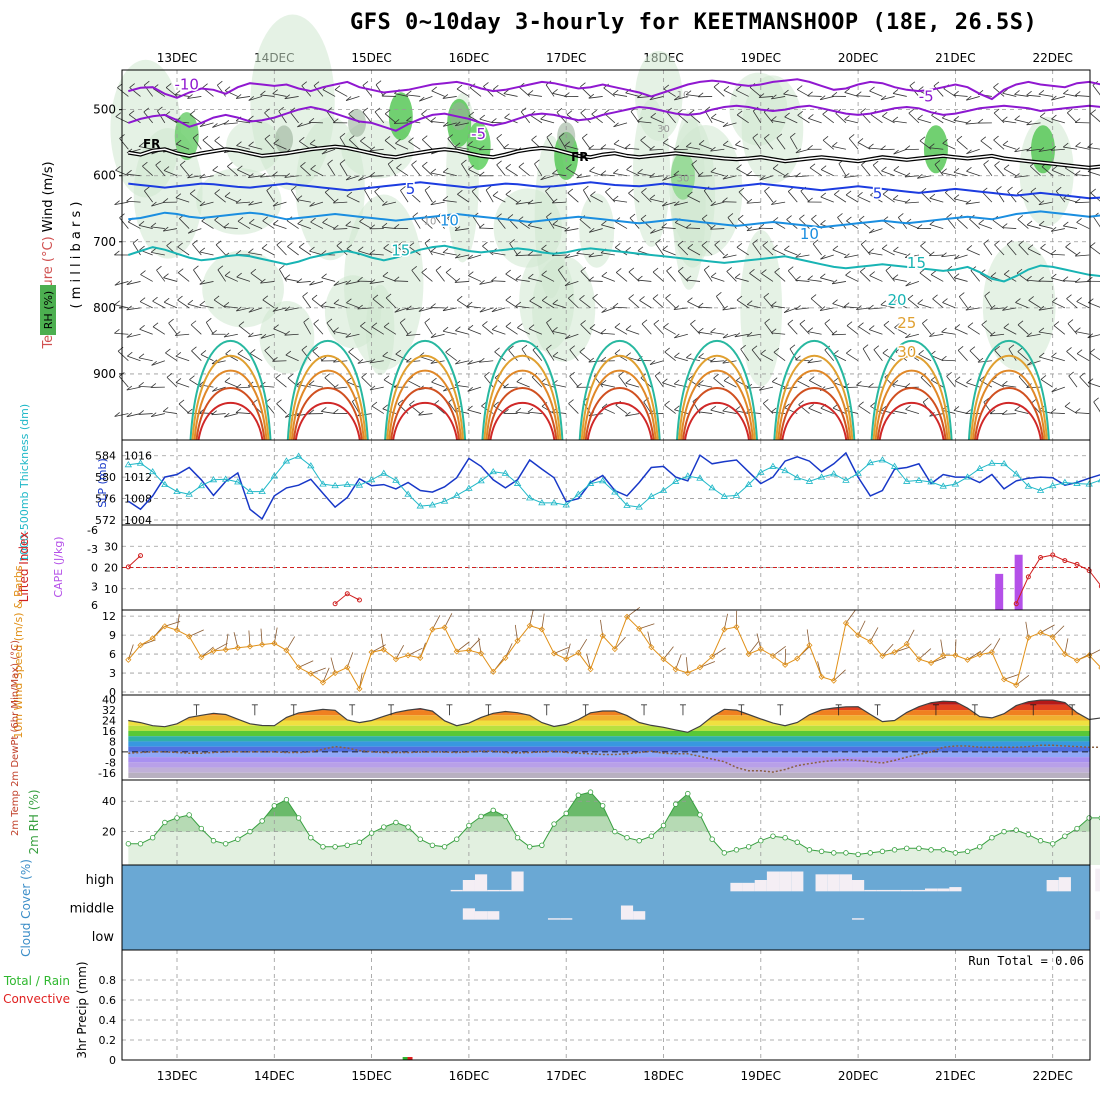  What do you see at coordinates (1019, 306) in the screenshot?
I see `rh-shading` at bounding box center [1019, 306].